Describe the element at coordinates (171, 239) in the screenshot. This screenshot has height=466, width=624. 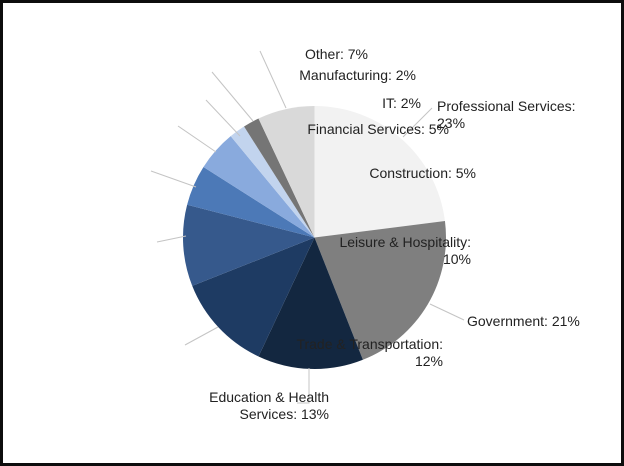
I see `leisure-hospitality-leader-line` at that location.